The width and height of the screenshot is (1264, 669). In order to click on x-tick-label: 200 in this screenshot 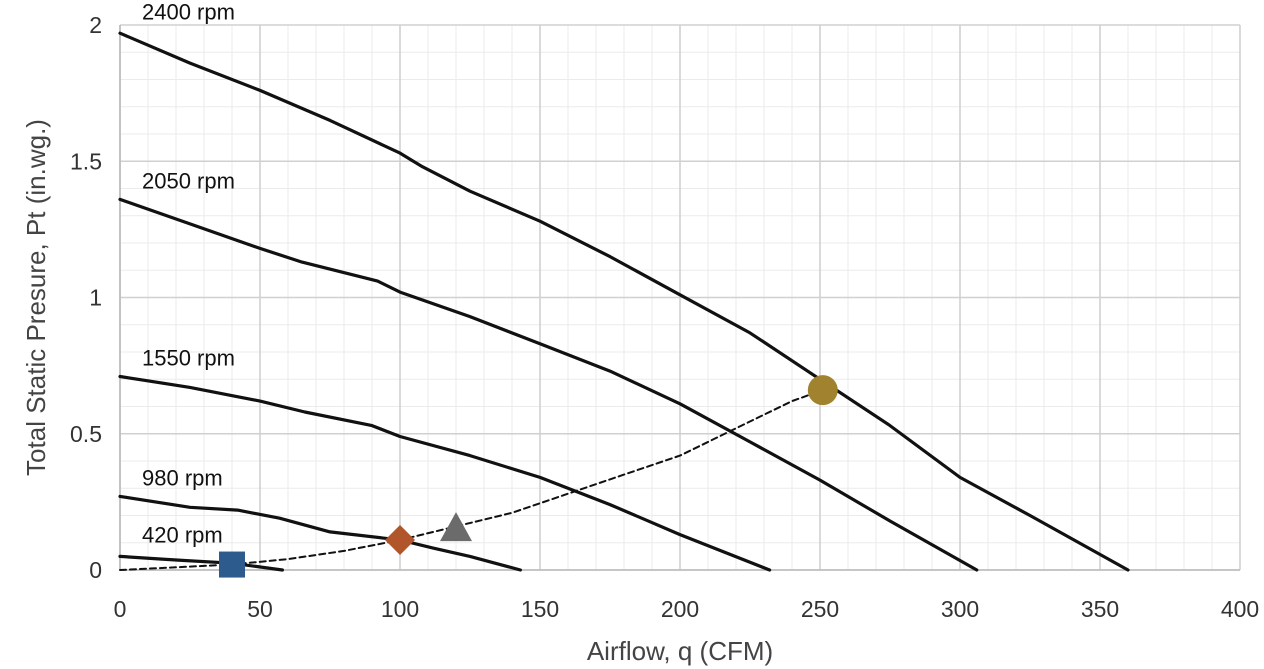, I will do `click(680, 609)`.